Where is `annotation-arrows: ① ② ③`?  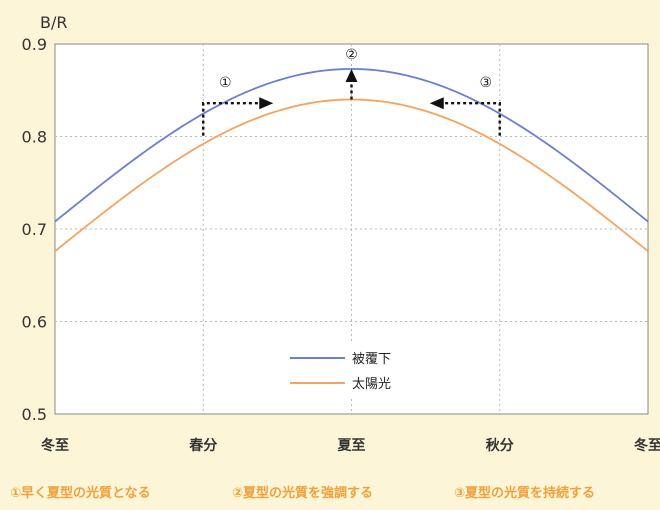 annotation-arrows: ① ② ③ is located at coordinates (351, 91).